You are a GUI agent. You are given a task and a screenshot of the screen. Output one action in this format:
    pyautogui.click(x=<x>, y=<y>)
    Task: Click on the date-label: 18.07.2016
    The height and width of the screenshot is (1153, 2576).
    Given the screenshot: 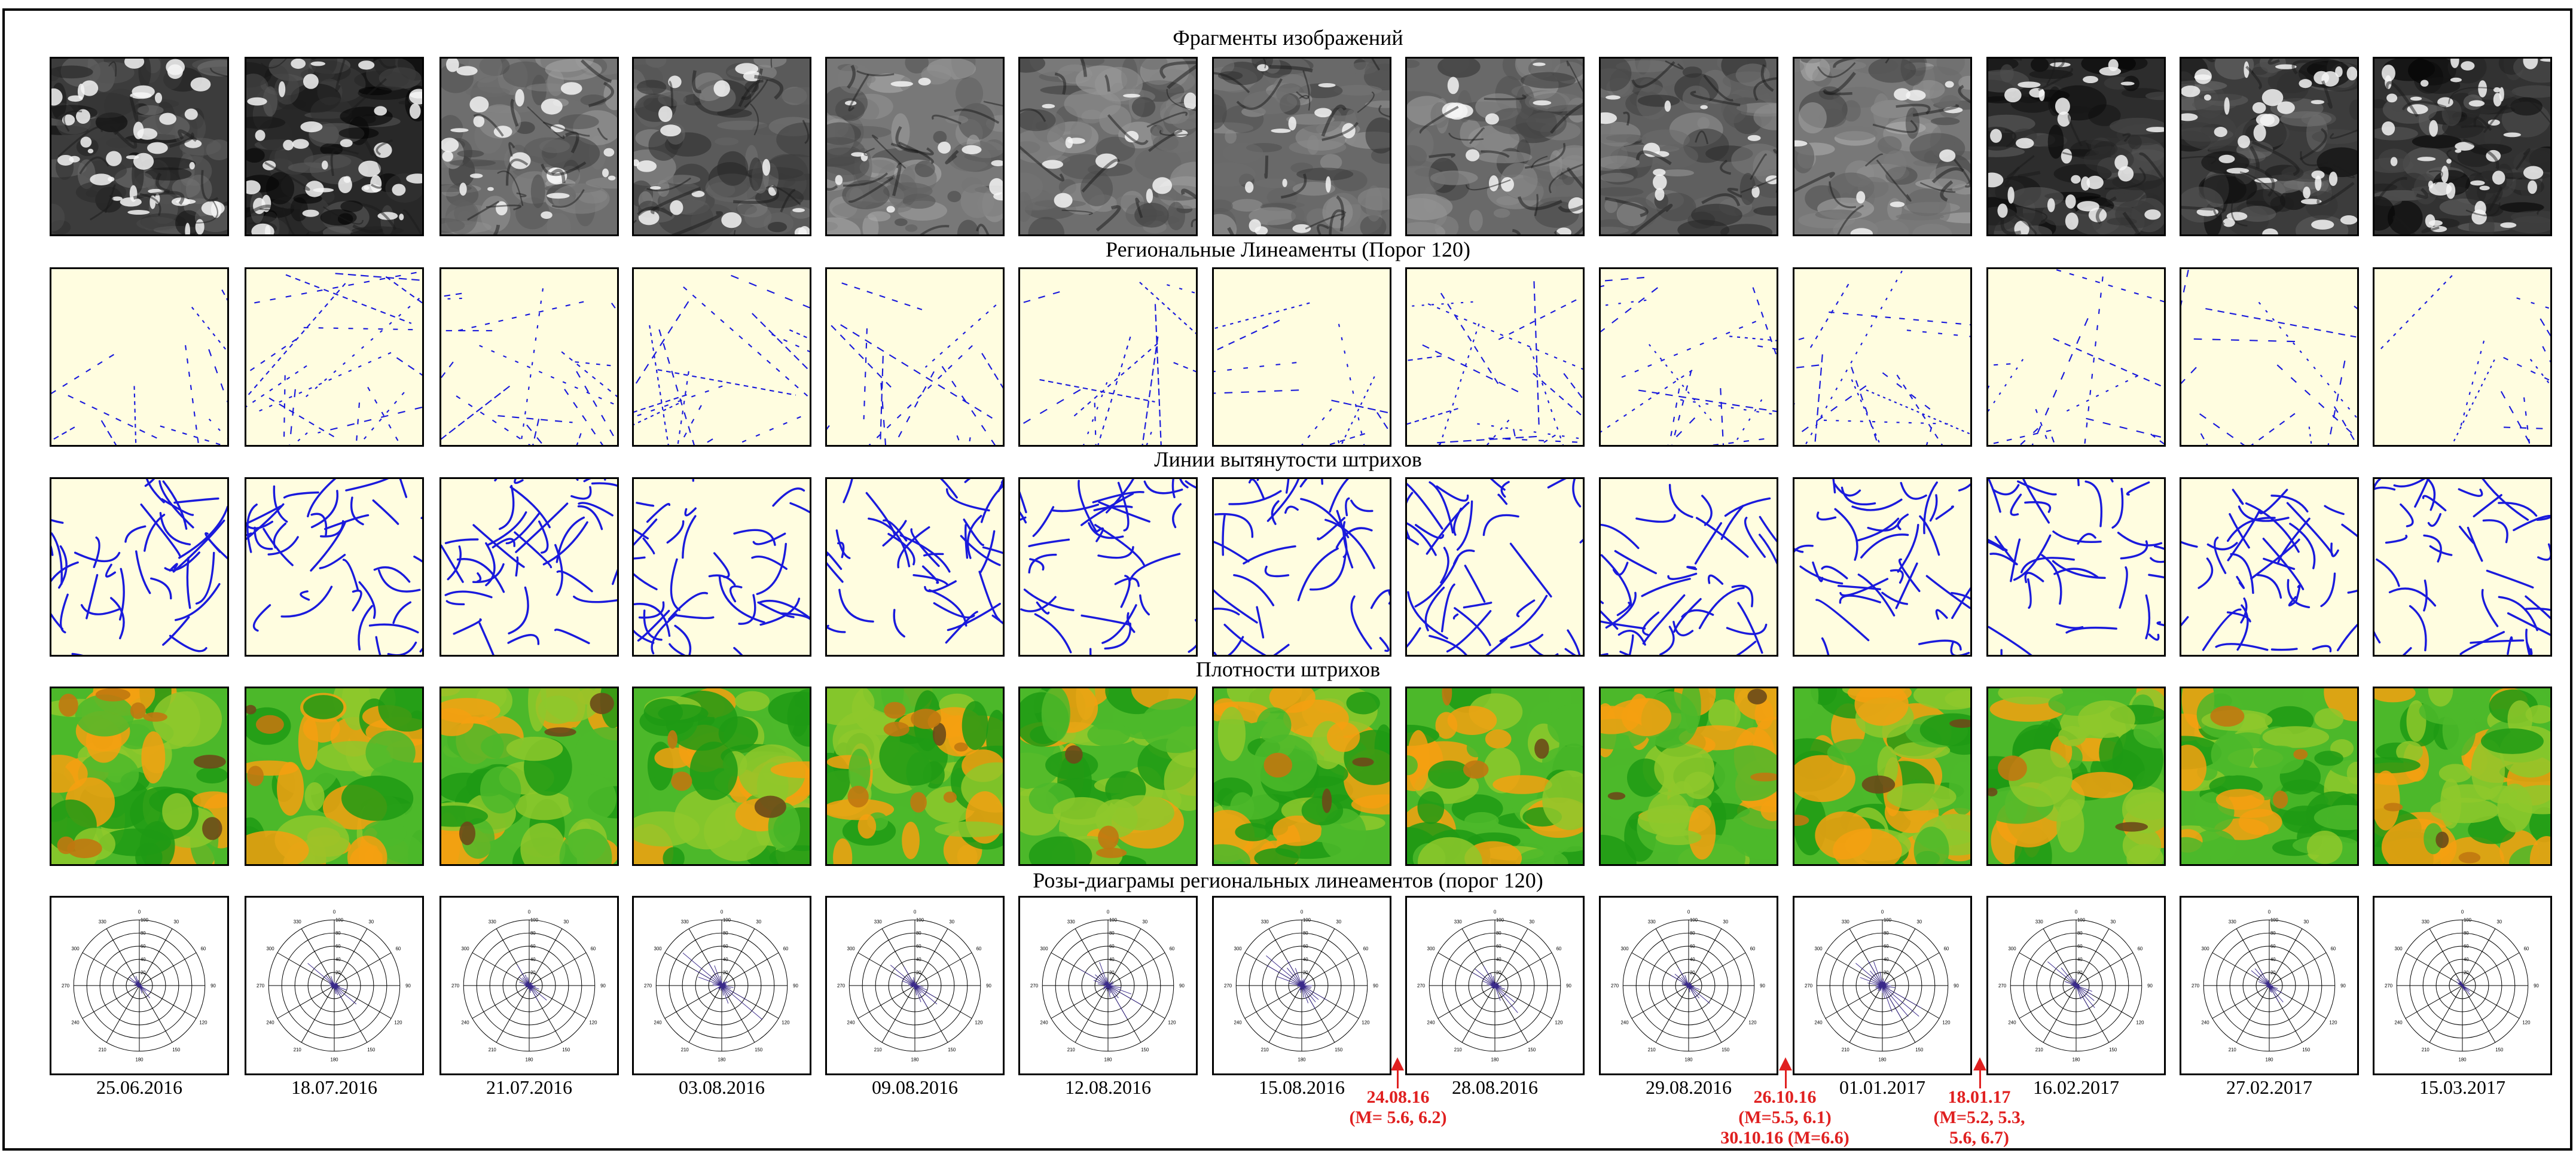 What is the action you would take?
    pyautogui.click(x=334, y=1087)
    